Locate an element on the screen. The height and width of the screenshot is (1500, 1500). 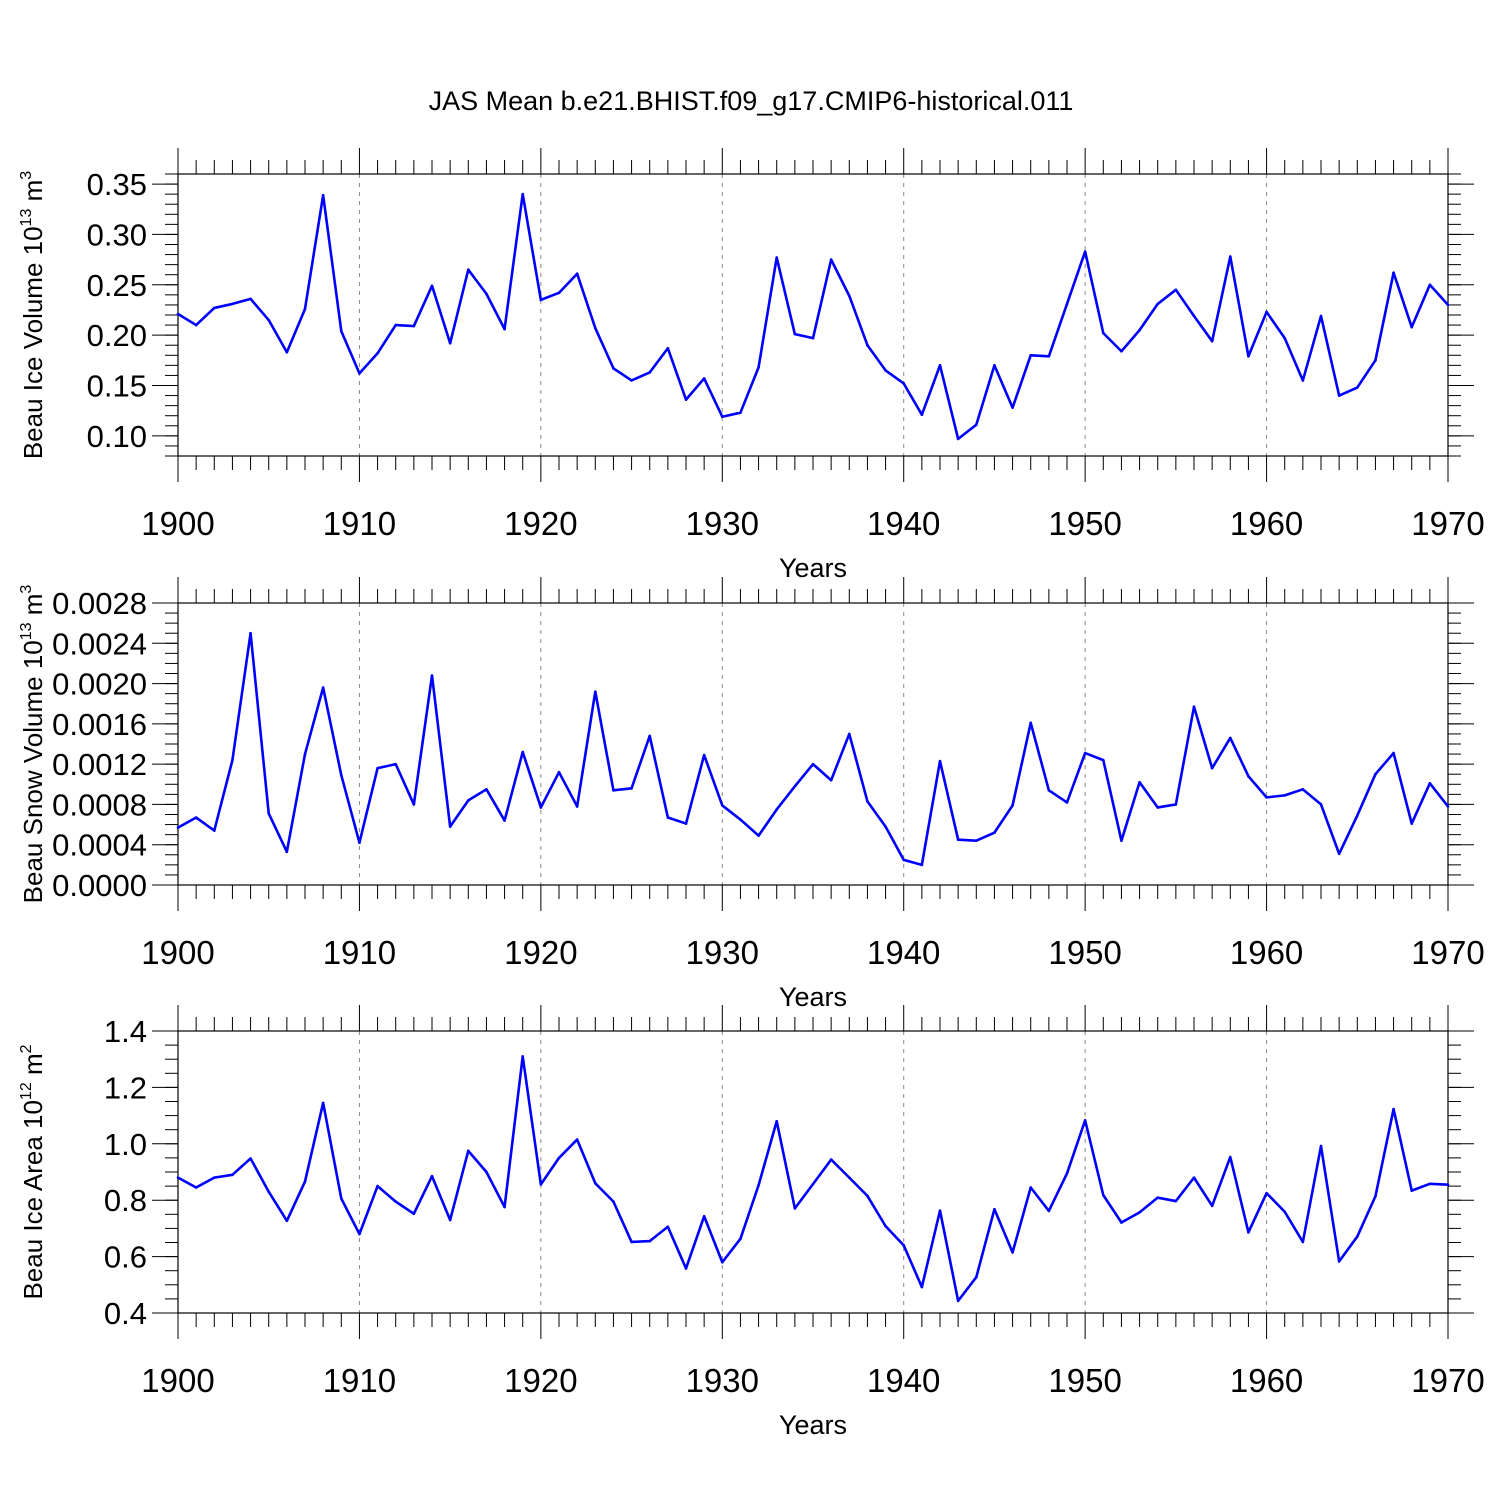
y-tick-label: 0.0024 is located at coordinates (99, 643).